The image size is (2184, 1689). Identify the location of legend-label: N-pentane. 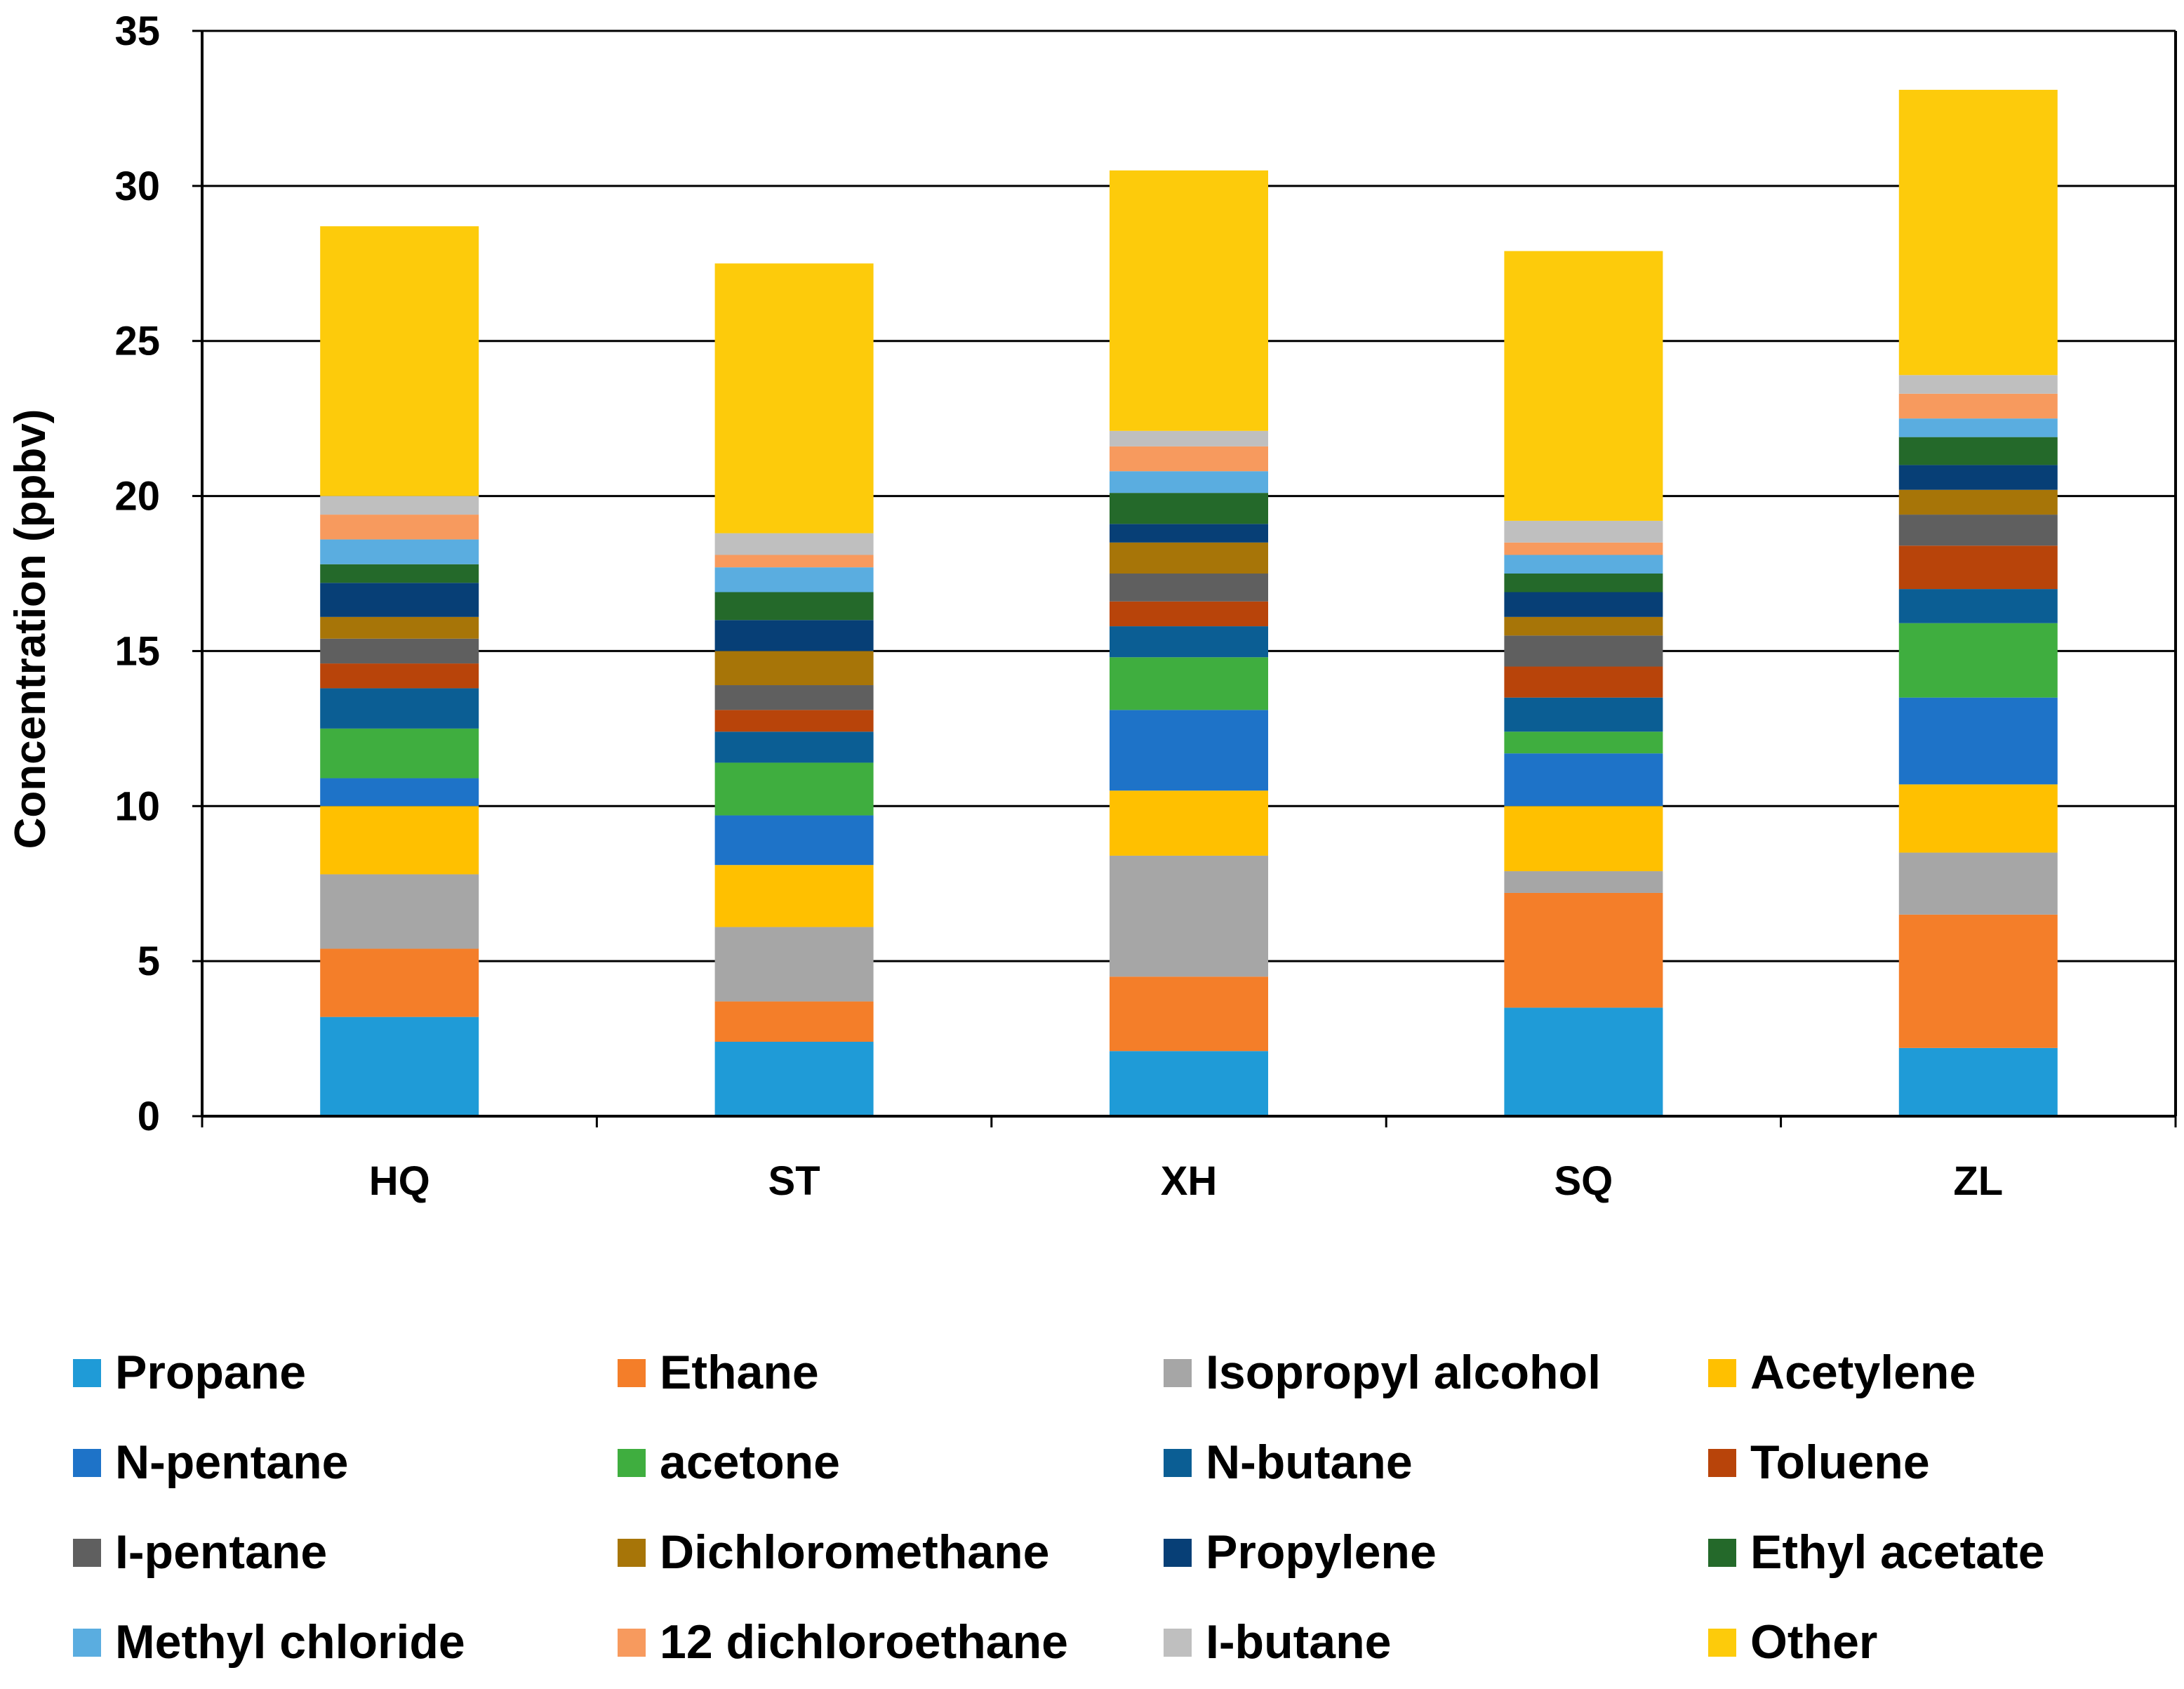
(232, 1462).